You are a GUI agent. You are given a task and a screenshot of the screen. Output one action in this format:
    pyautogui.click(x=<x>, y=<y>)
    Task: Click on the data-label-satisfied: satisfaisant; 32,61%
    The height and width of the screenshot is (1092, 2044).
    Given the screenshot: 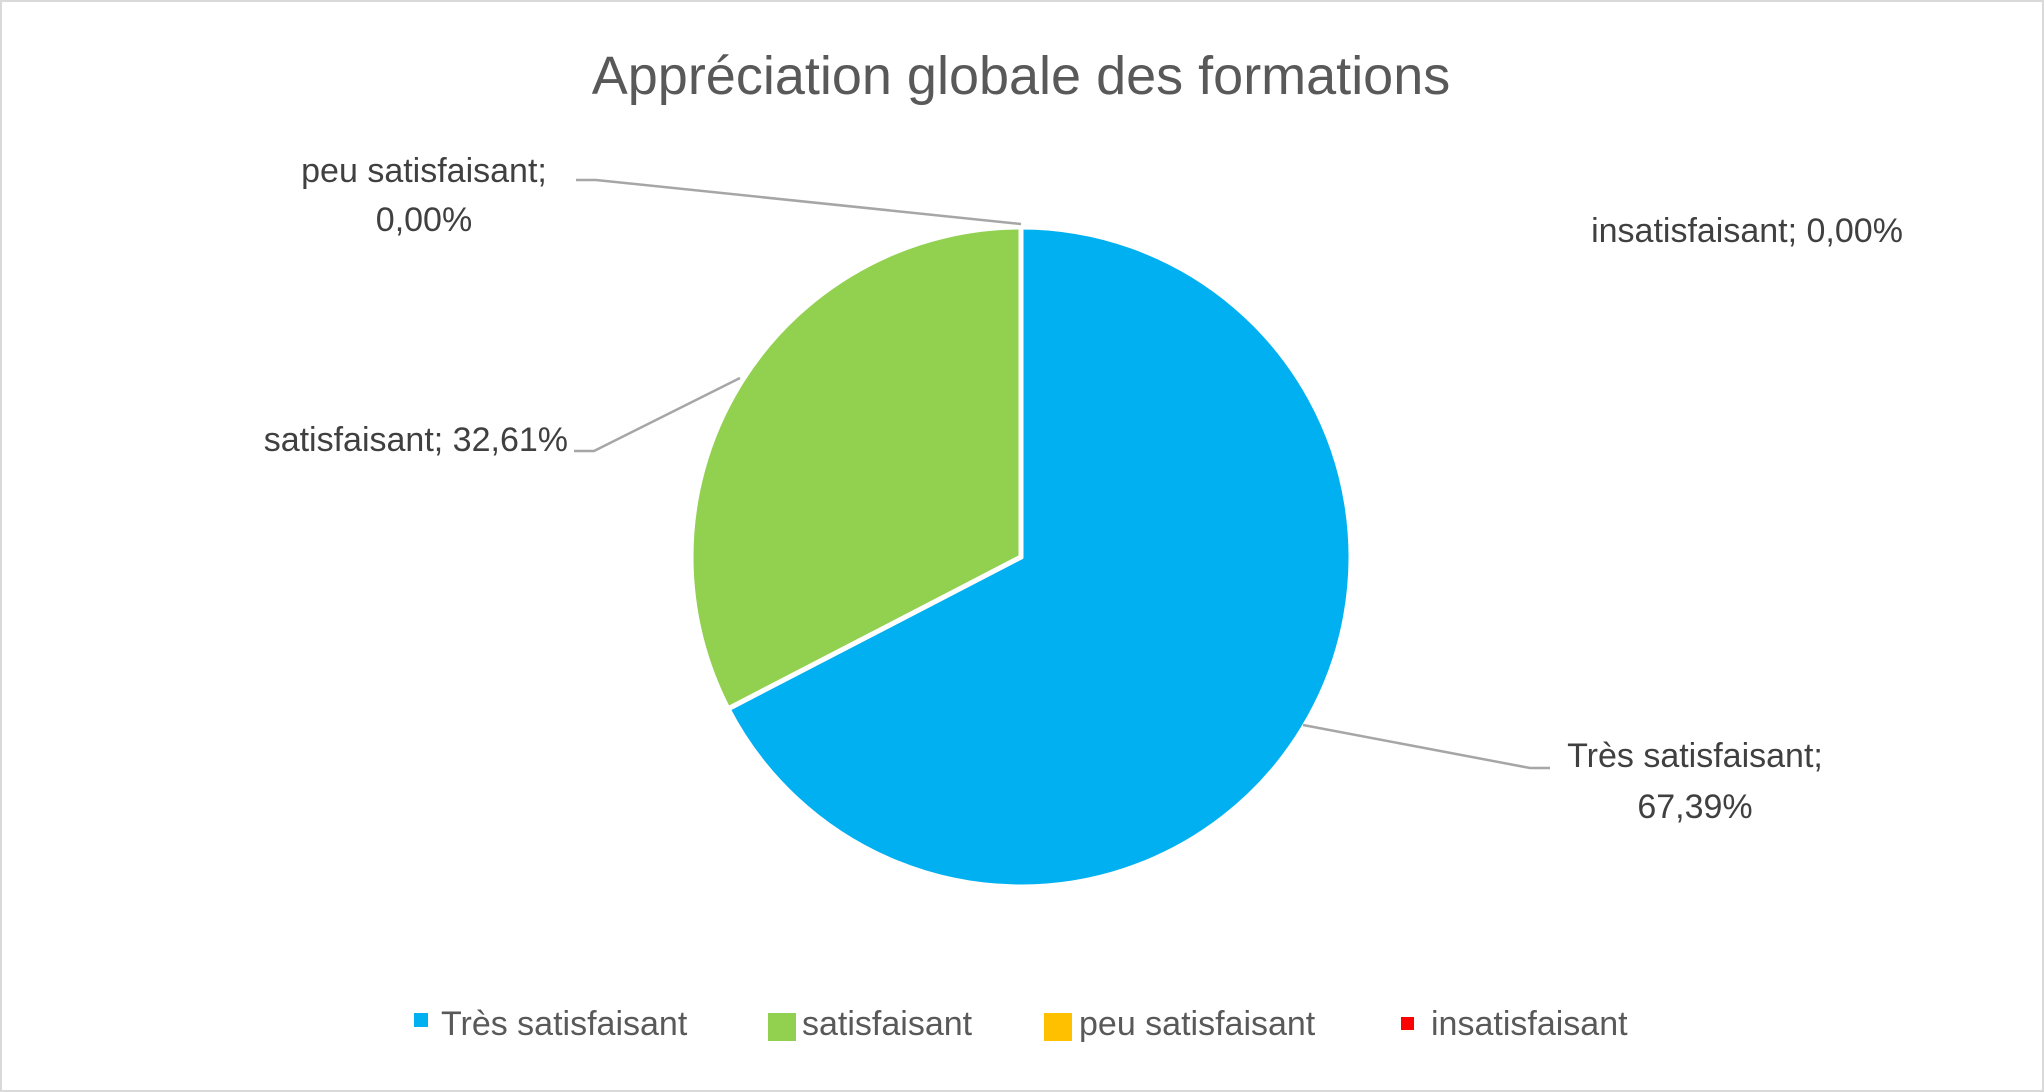 What is the action you would take?
    pyautogui.click(x=416, y=440)
    